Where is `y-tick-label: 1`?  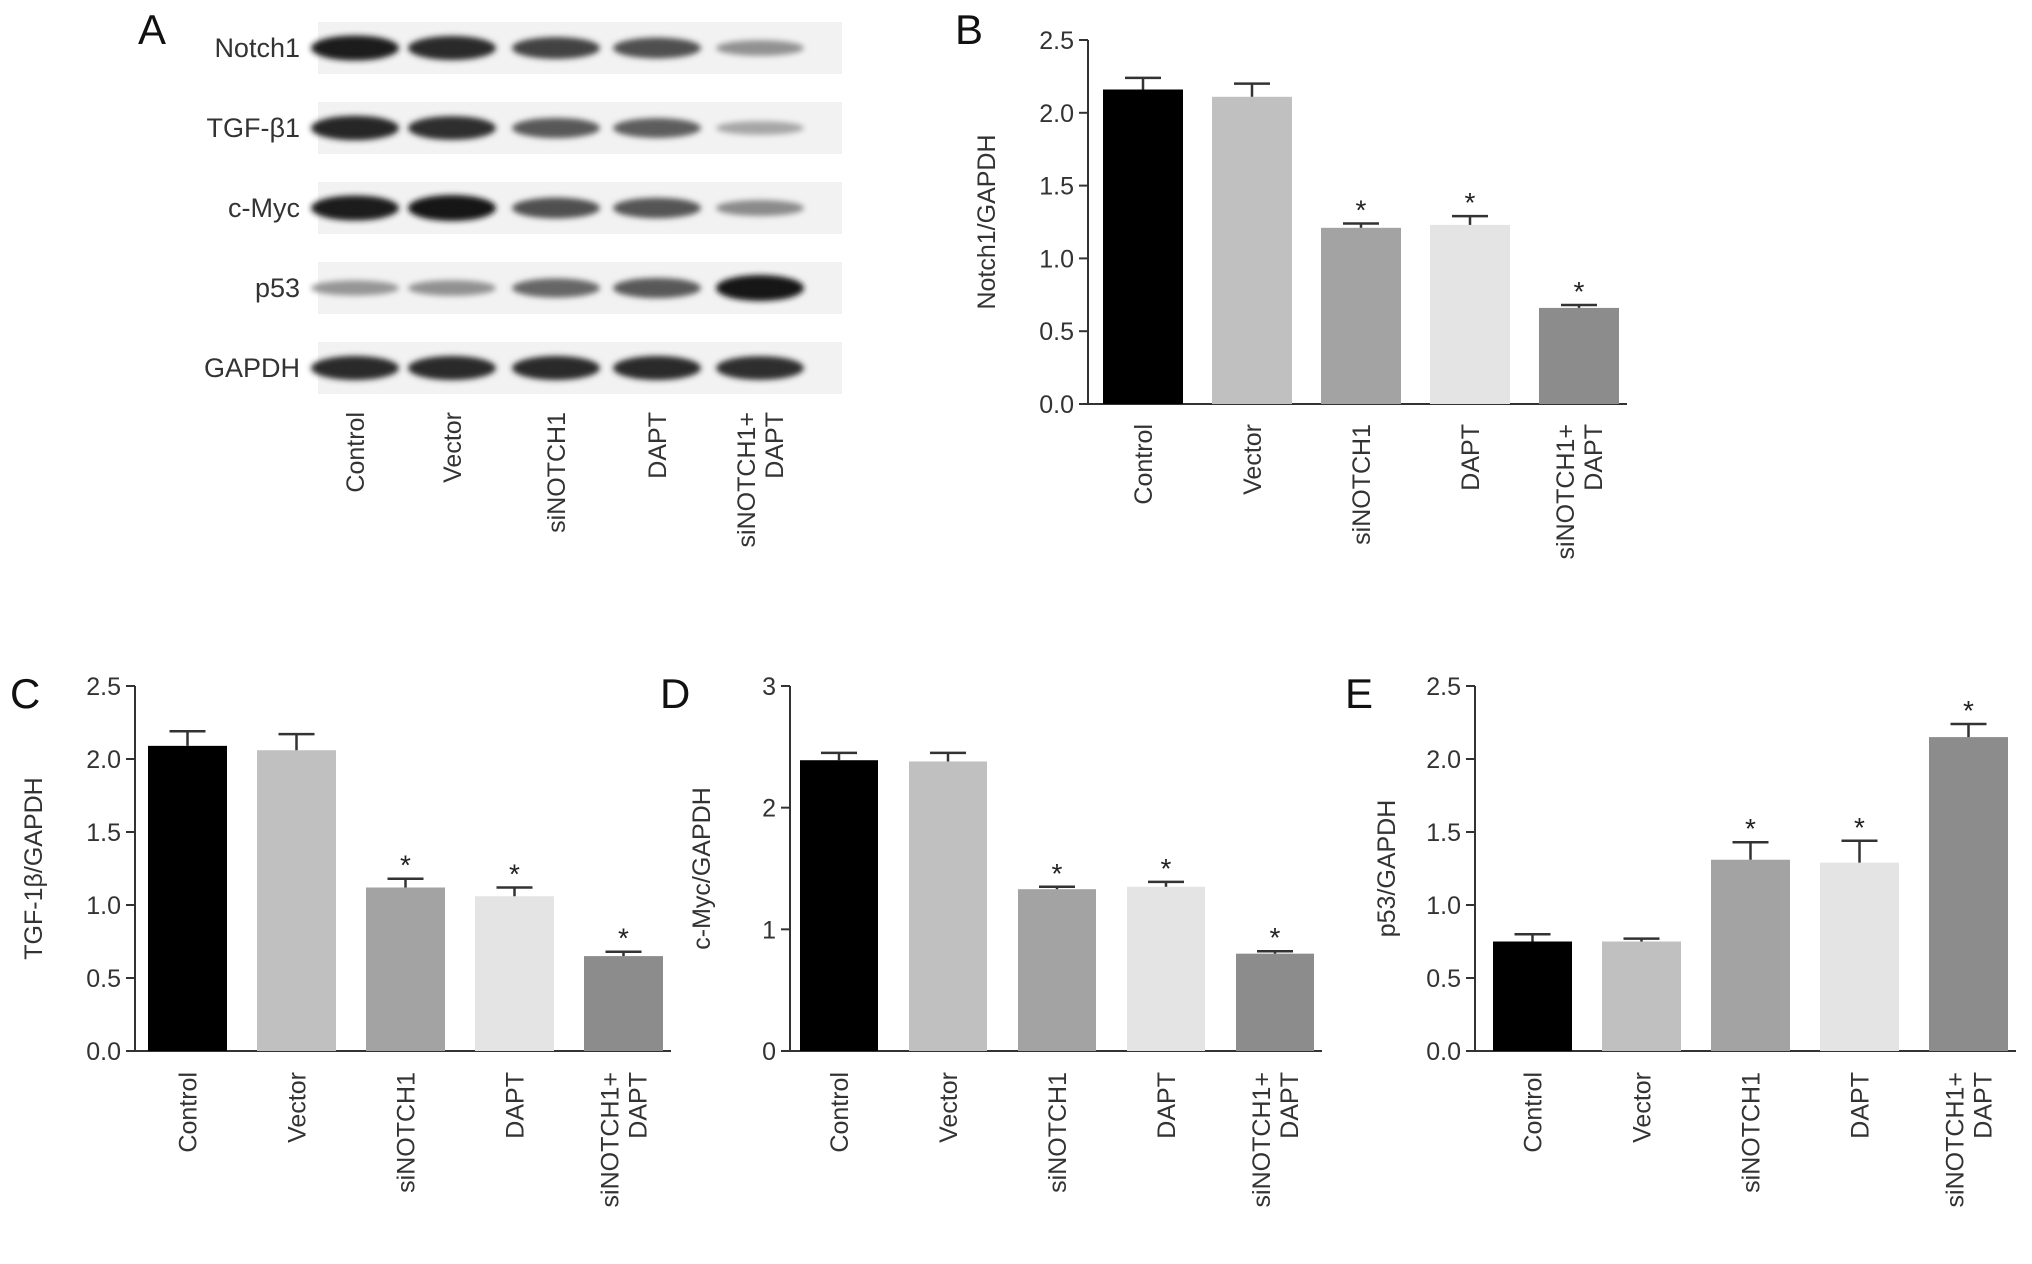
y-tick-label: 1 is located at coordinates (769, 930).